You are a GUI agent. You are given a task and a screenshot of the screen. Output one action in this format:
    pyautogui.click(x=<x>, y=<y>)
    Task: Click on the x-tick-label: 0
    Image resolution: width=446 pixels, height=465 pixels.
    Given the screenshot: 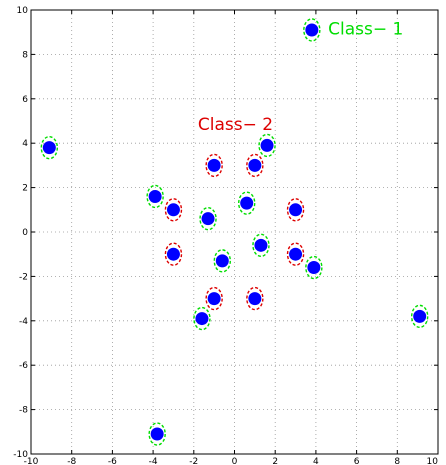 What is the action you would take?
    pyautogui.click(x=235, y=461)
    